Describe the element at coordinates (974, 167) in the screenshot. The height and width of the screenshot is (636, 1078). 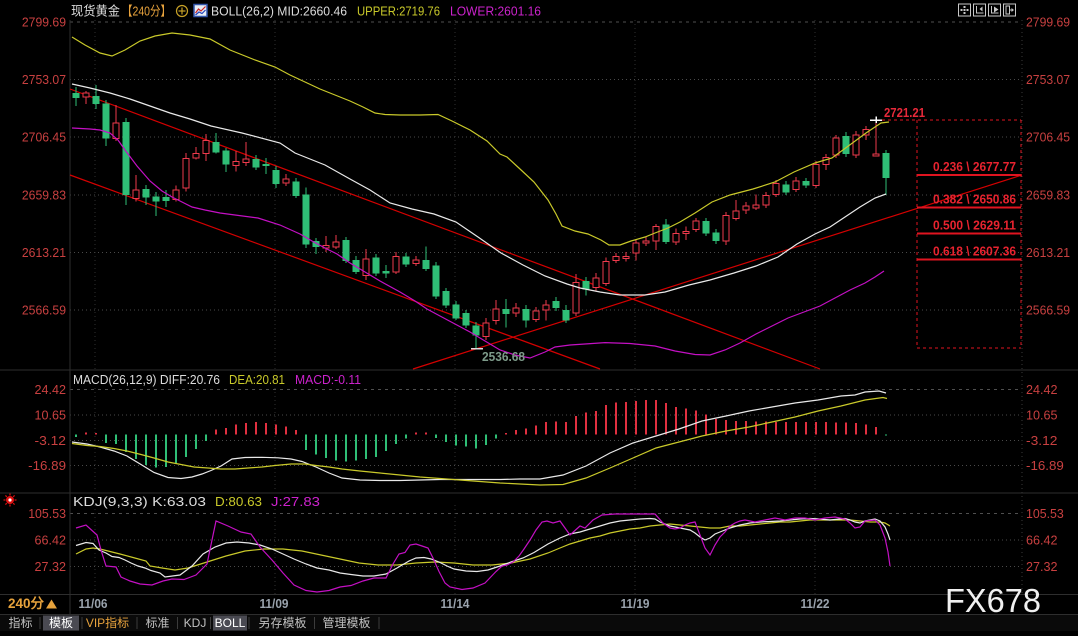
I see `svg-text: 0.236 \ 2677.77` at that location.